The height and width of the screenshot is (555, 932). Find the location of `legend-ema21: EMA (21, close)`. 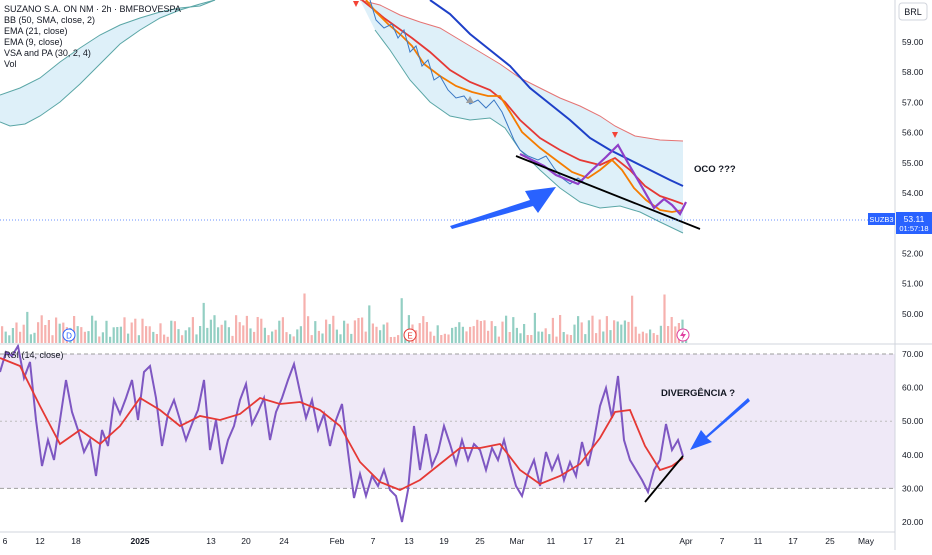

legend-ema21: EMA (21, close) is located at coordinates (36, 31).